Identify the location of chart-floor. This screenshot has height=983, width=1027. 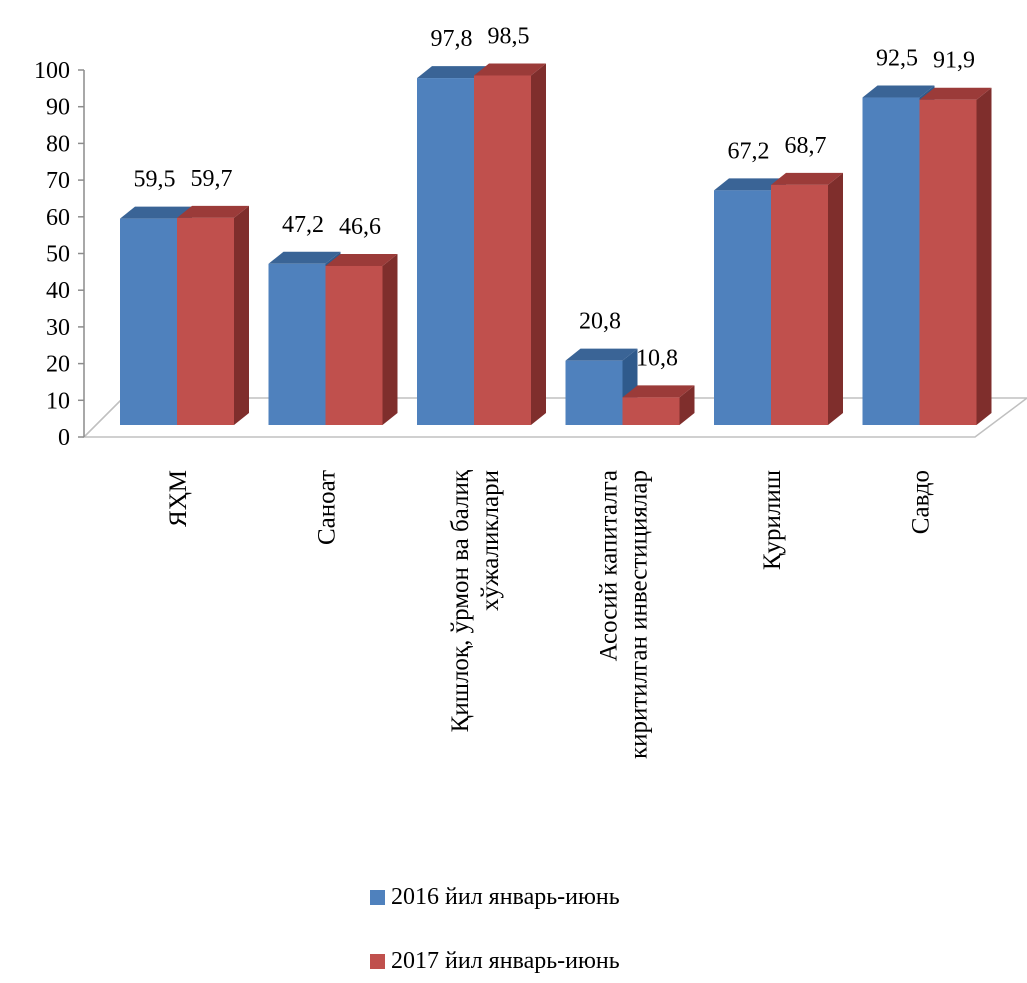
(554, 417).